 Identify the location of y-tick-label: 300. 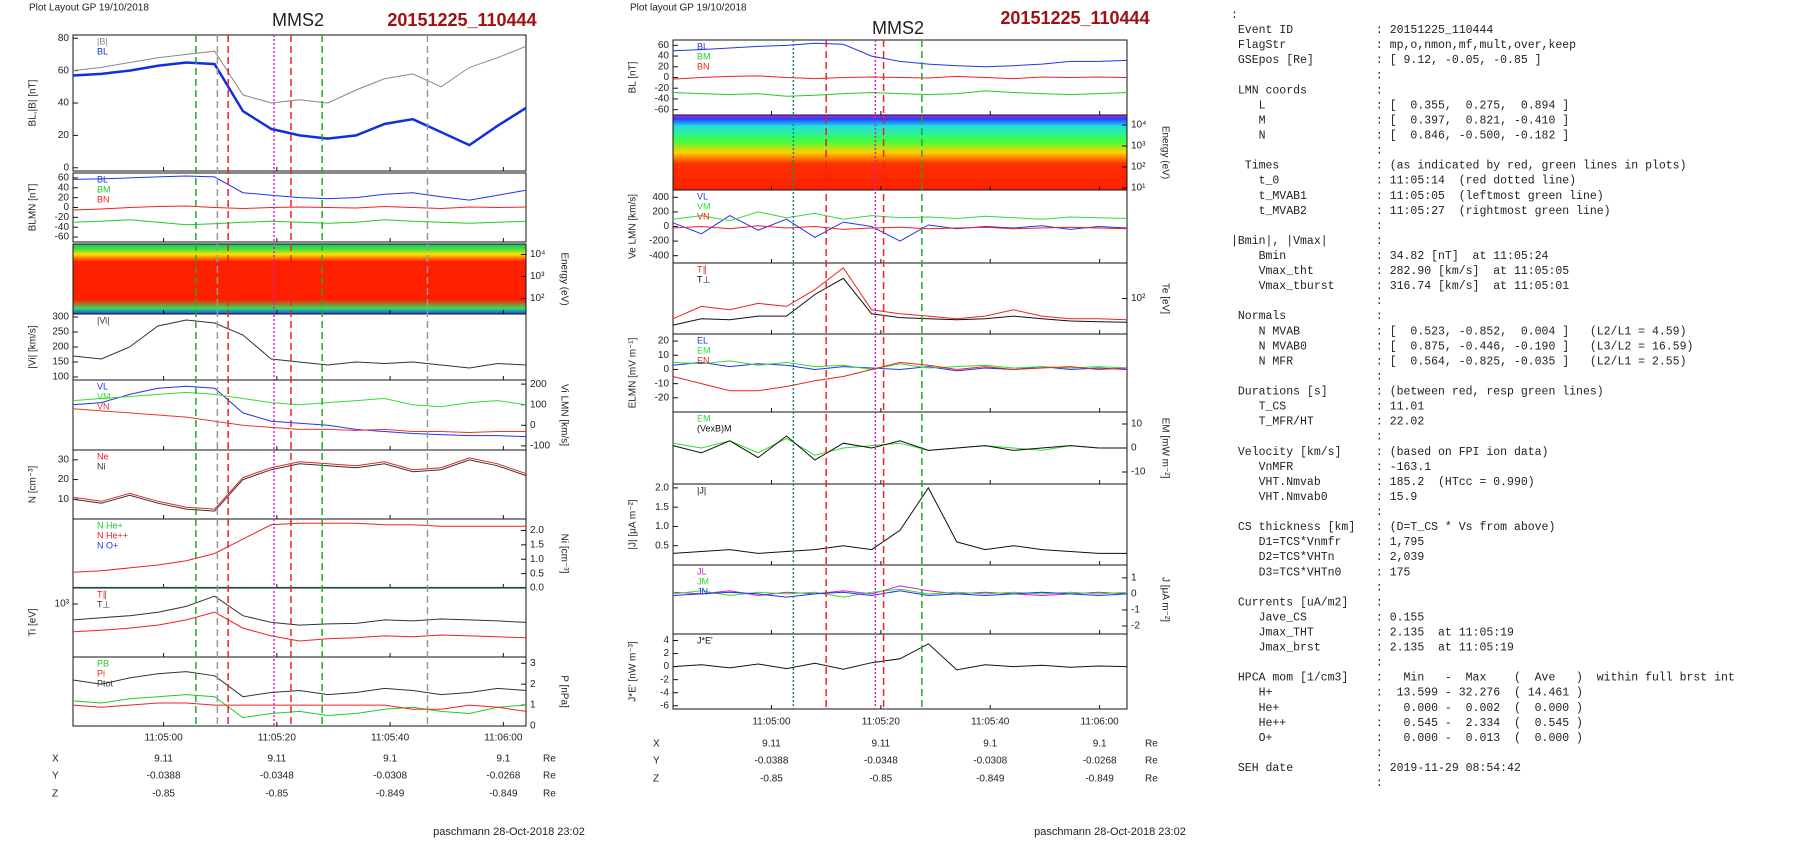
(60, 317).